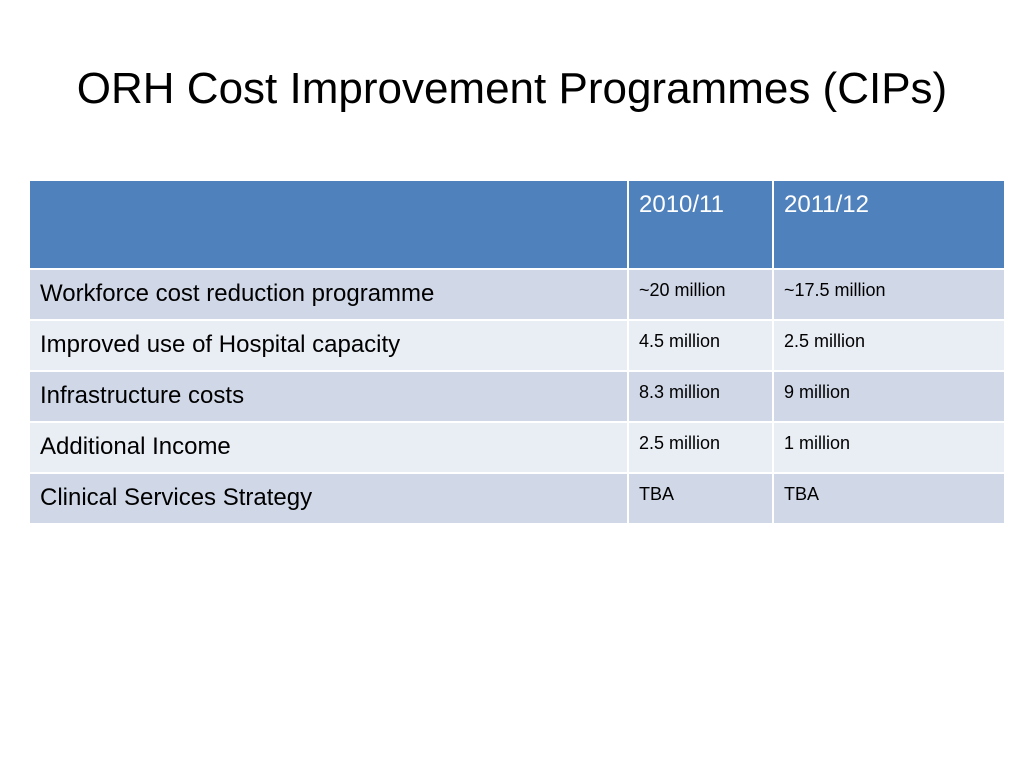 The image size is (1024, 768). Describe the element at coordinates (889, 396) in the screenshot. I see `cell-2011-12: 9 million` at that location.